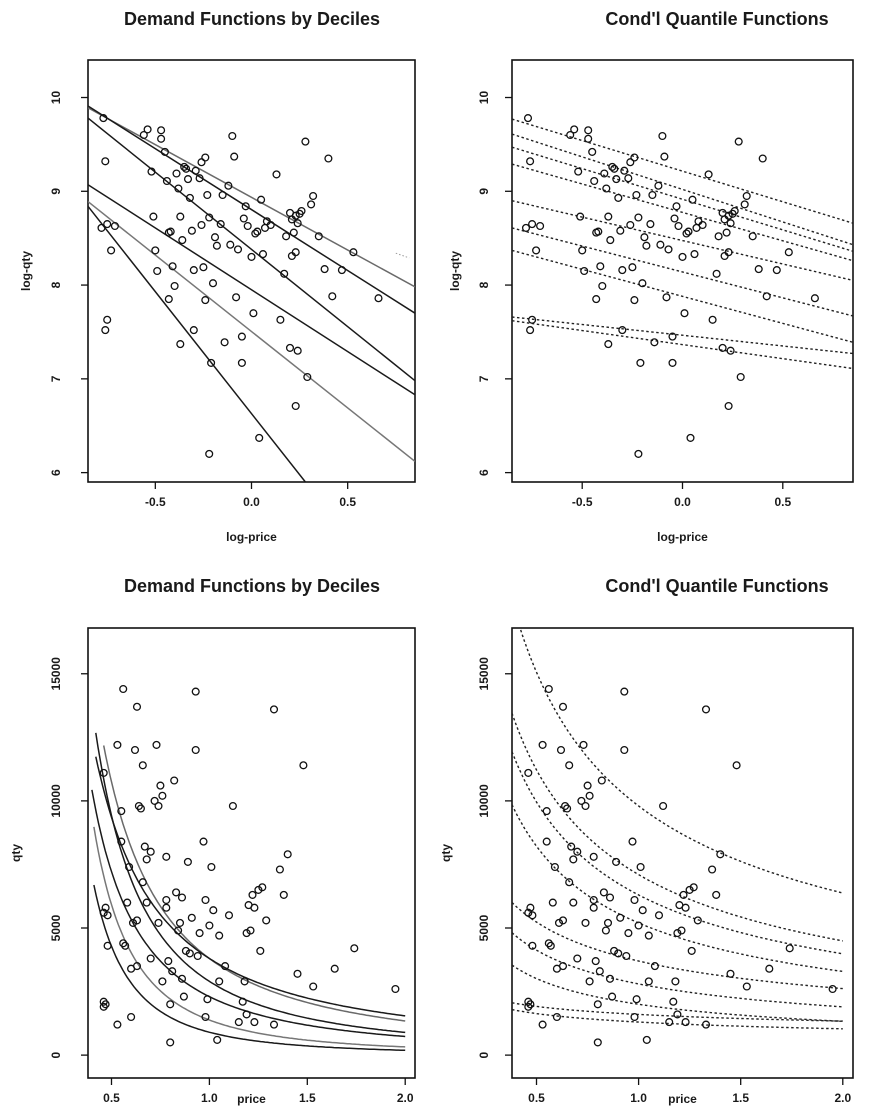  Describe the element at coordinates (484, 801) in the screenshot. I see `panel-d-ytick-label: 10000` at that location.